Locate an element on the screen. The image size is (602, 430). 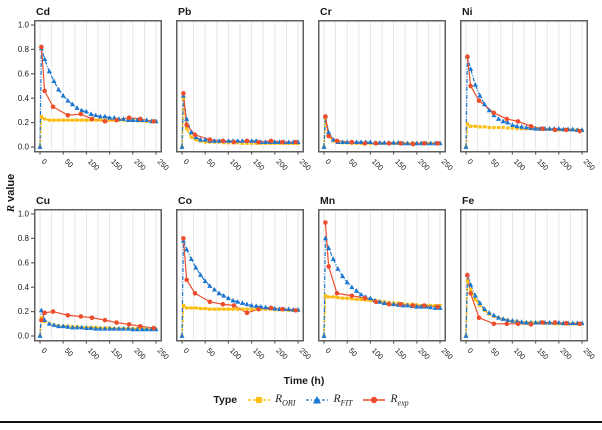
subplot-plot-pb: 0 50 100 150 200 250 is located at coordinates (244, 96).